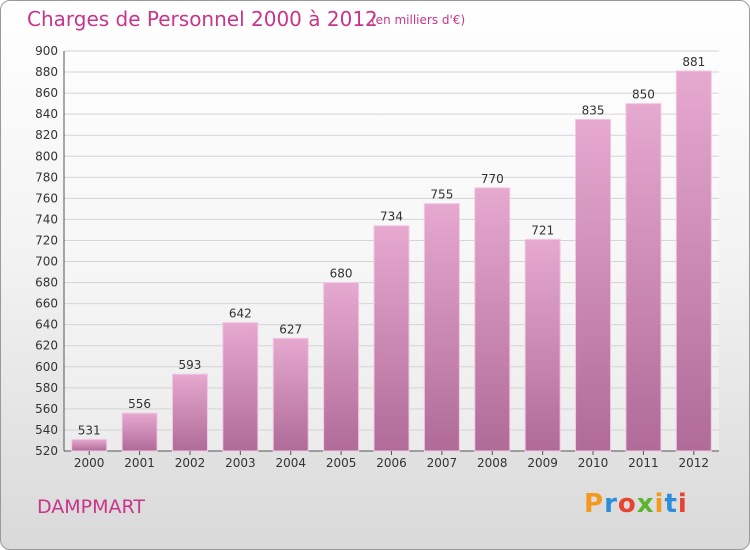 The height and width of the screenshot is (550, 750). What do you see at coordinates (643, 95) in the screenshot?
I see `data-label: 850` at bounding box center [643, 95].